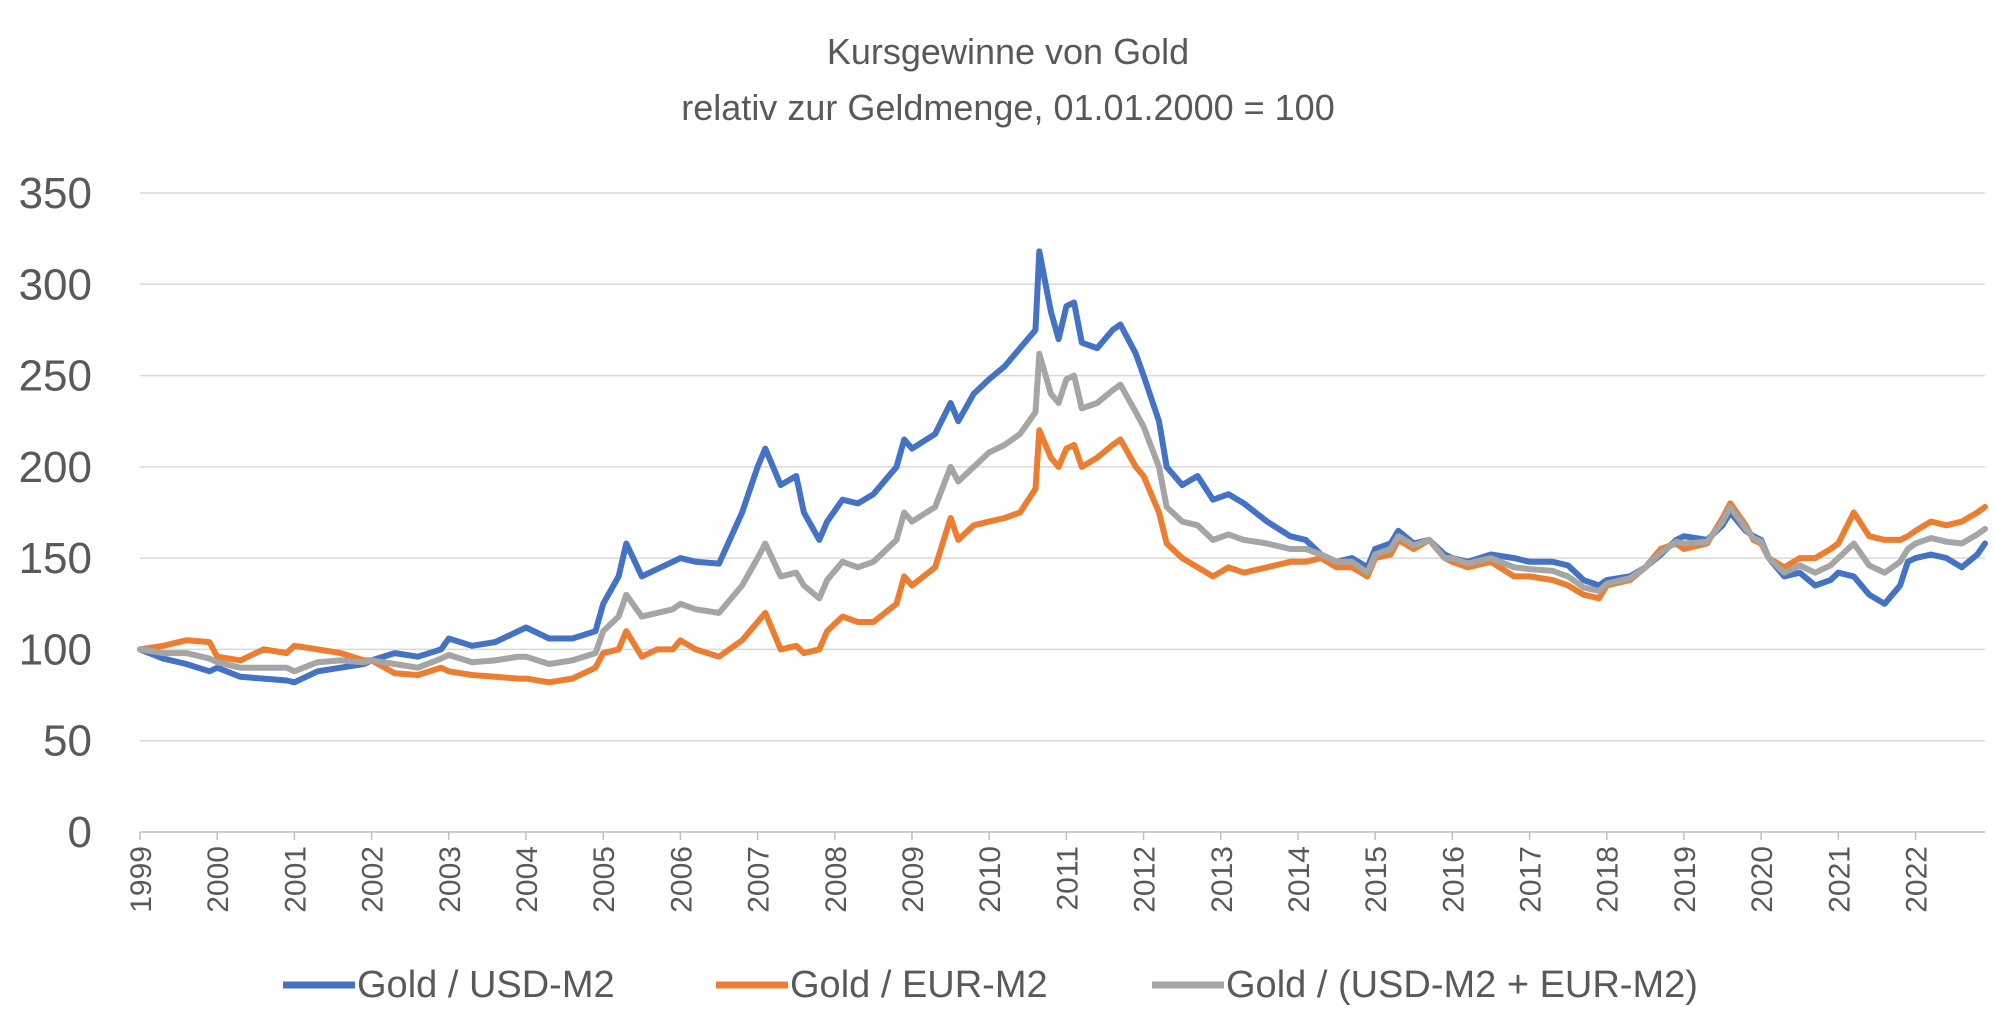 The height and width of the screenshot is (1025, 1995). I want to click on legend-label: Gold / EUR-M2, so click(919, 985).